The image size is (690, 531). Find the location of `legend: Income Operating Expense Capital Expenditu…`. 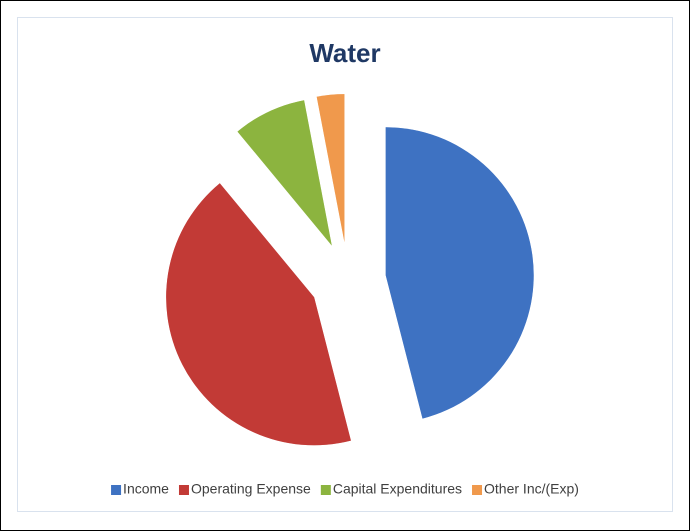

legend: Income Operating Expense Capital Expenditu… is located at coordinates (345, 489).